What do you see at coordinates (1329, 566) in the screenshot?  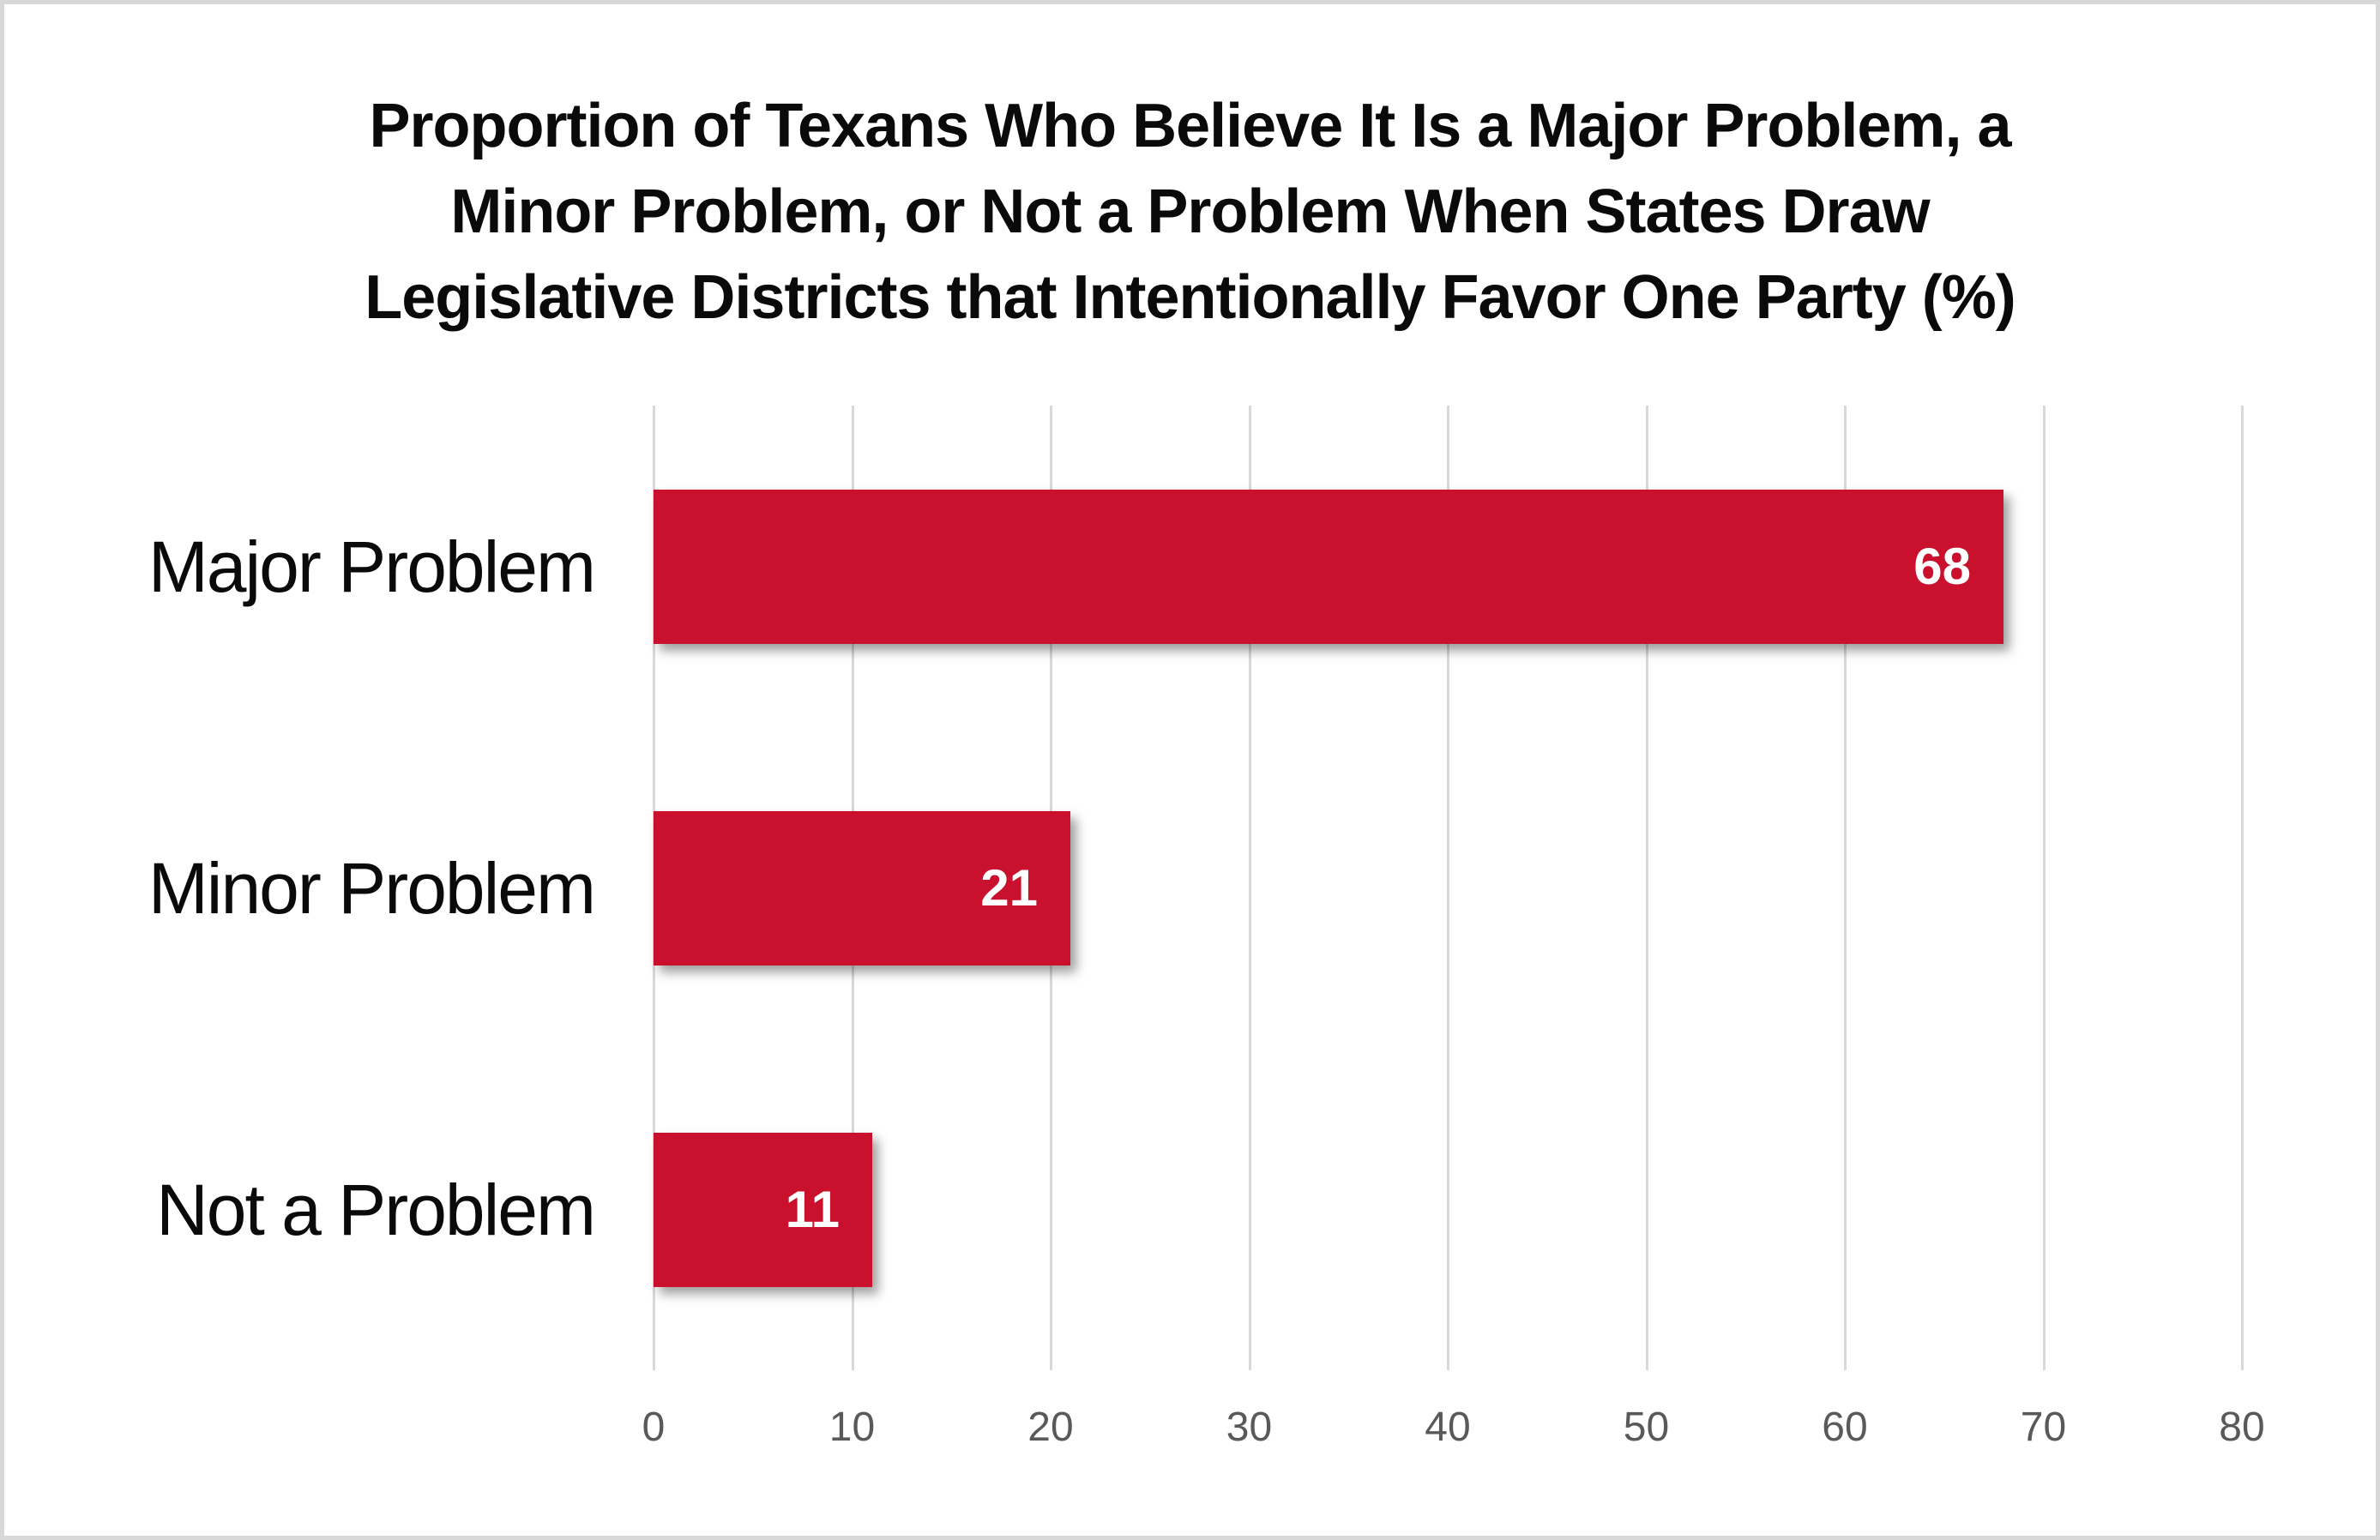 I see `bar-major-problem: 68` at bounding box center [1329, 566].